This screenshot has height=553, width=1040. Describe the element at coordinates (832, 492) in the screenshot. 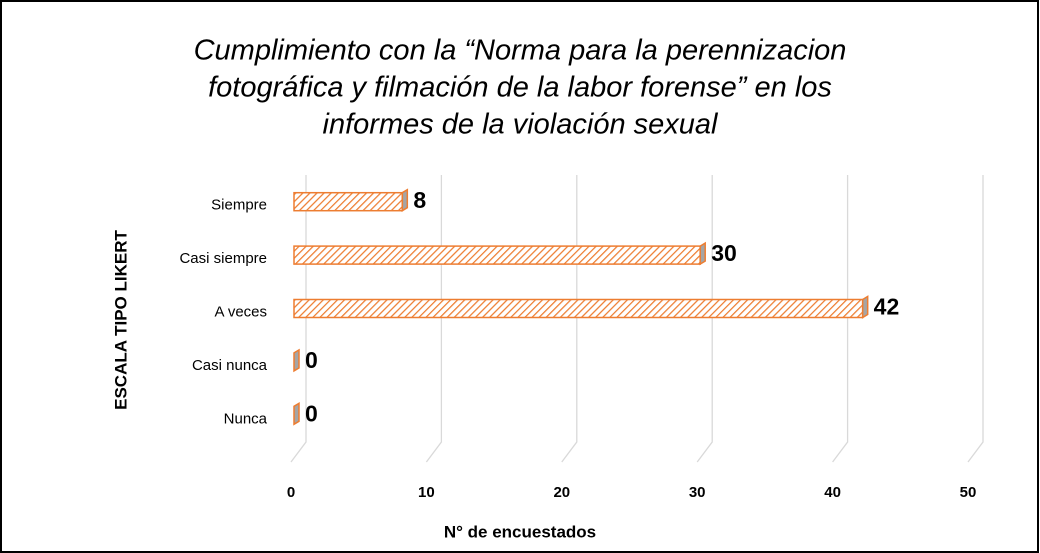

I see `x-tick-label: 40` at that location.